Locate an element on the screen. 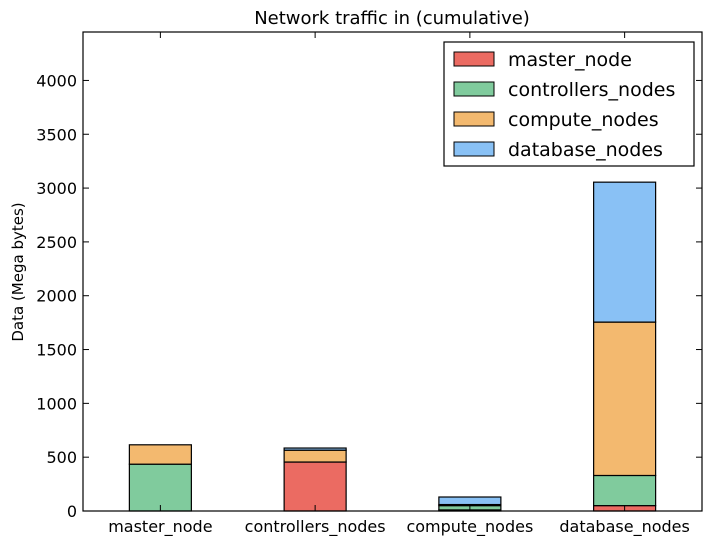 The width and height of the screenshot is (723, 545). legend-label-master_node: master_node is located at coordinates (570, 60).